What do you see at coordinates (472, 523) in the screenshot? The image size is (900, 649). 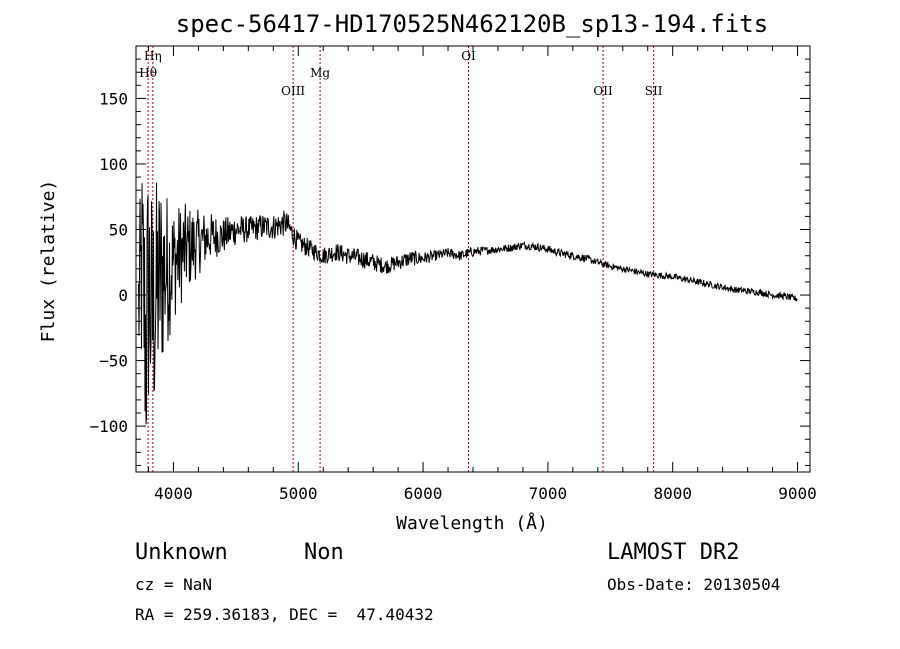 I see `x-axis-label: Wavelength (Å)` at bounding box center [472, 523].